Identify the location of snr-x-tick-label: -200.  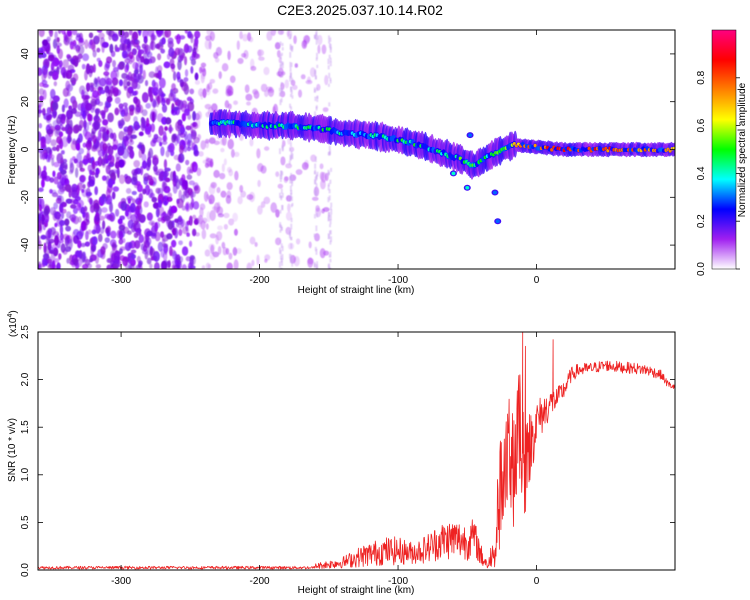
(260, 581).